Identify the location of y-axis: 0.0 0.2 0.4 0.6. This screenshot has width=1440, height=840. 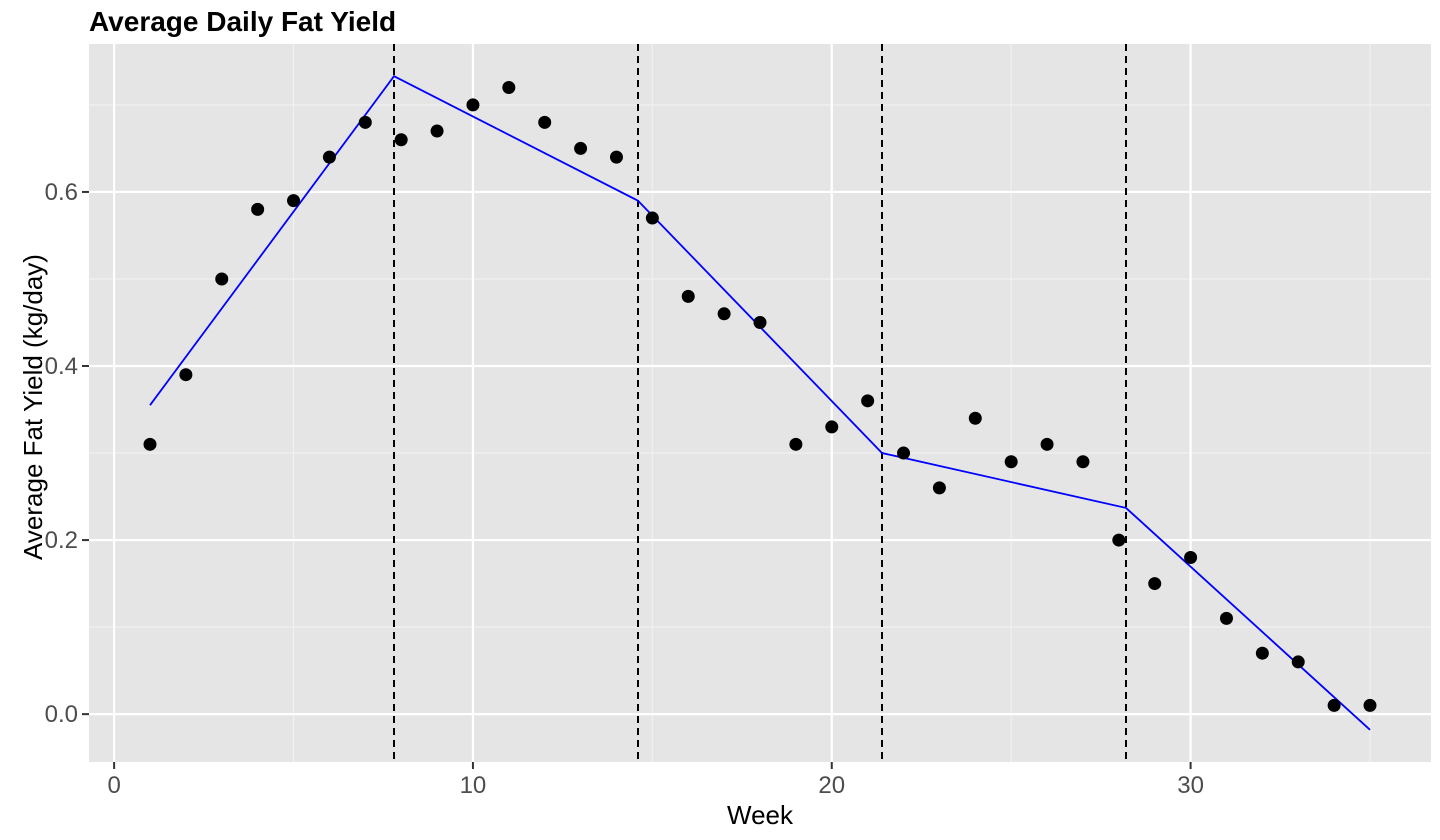
(67, 453).